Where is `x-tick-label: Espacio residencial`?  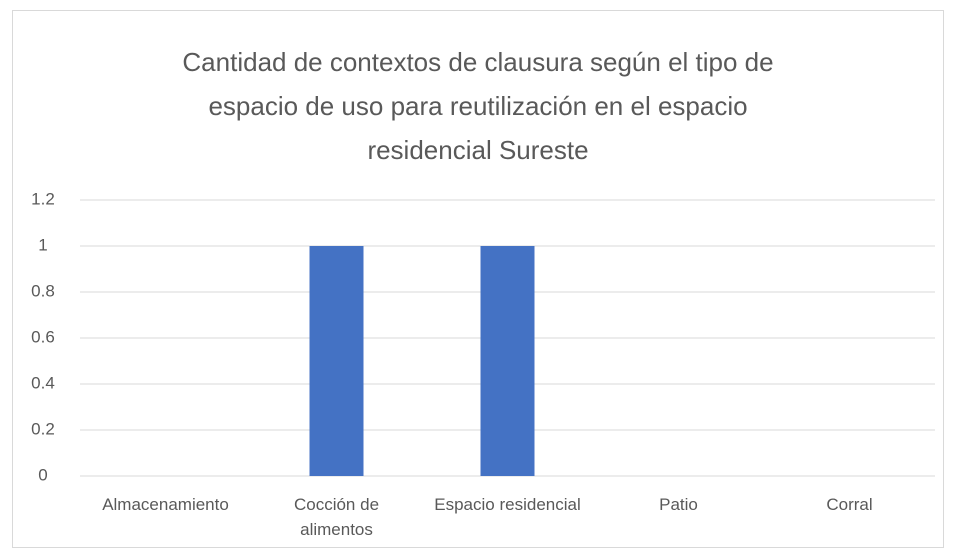 x-tick-label: Espacio residencial is located at coordinates (507, 504).